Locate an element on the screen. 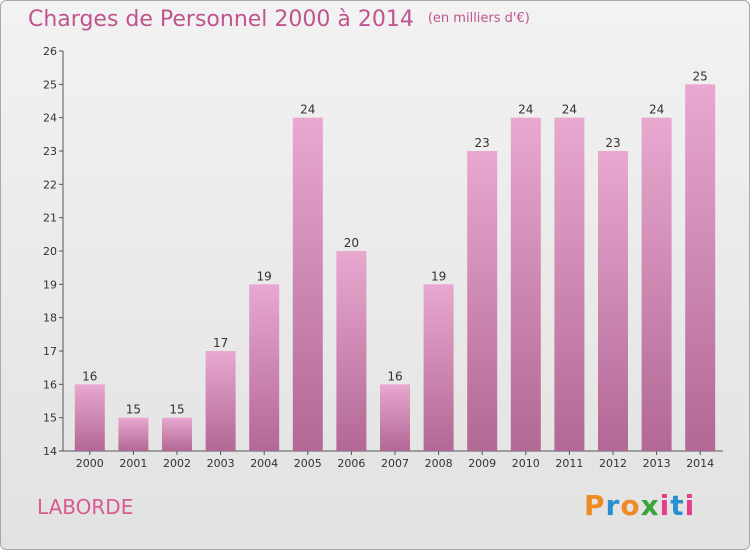 This screenshot has width=750, height=550. x-tick-label: 2009 is located at coordinates (482, 463).